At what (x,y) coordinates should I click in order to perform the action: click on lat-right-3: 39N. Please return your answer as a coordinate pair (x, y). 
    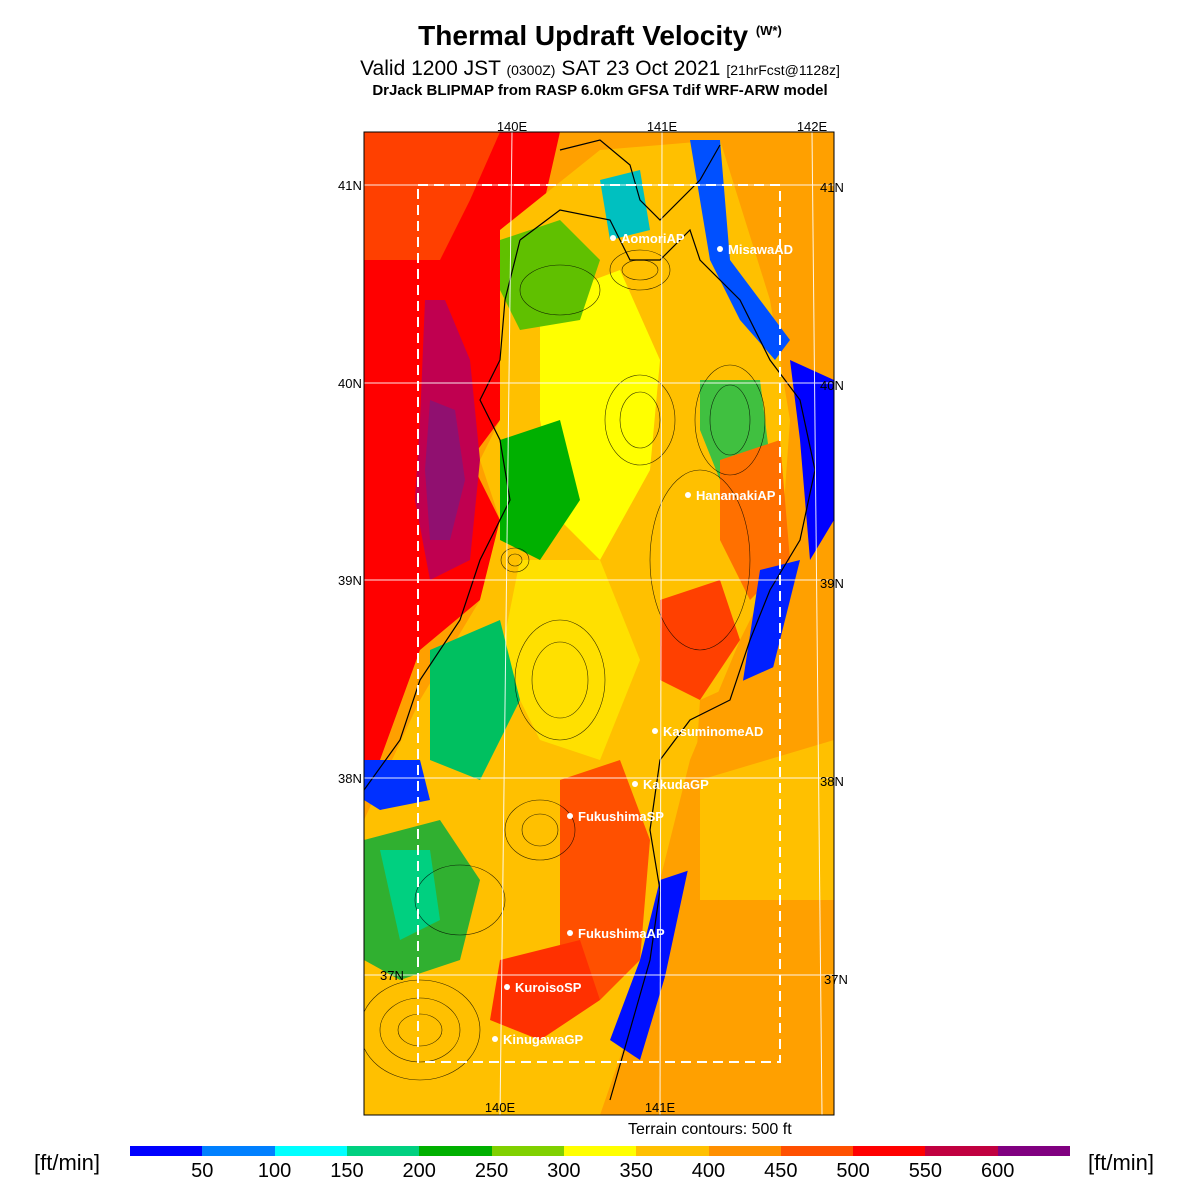
    Looking at the image, I should click on (832, 583).